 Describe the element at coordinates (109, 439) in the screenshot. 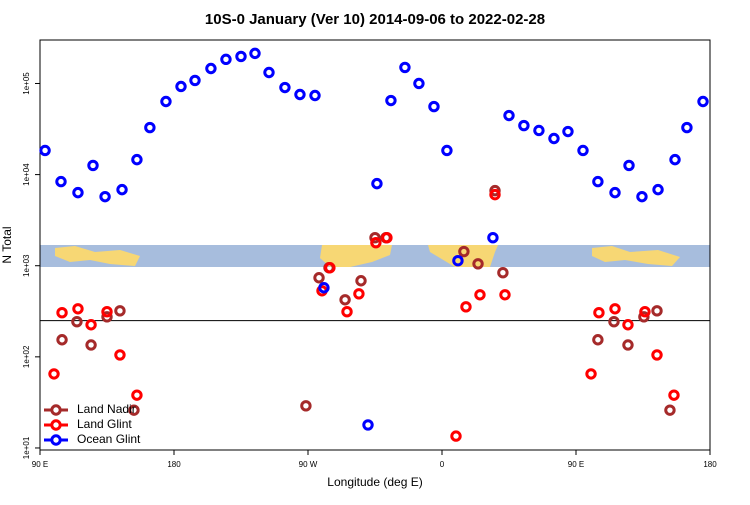

I see `legend-label: Ocean Glint` at that location.